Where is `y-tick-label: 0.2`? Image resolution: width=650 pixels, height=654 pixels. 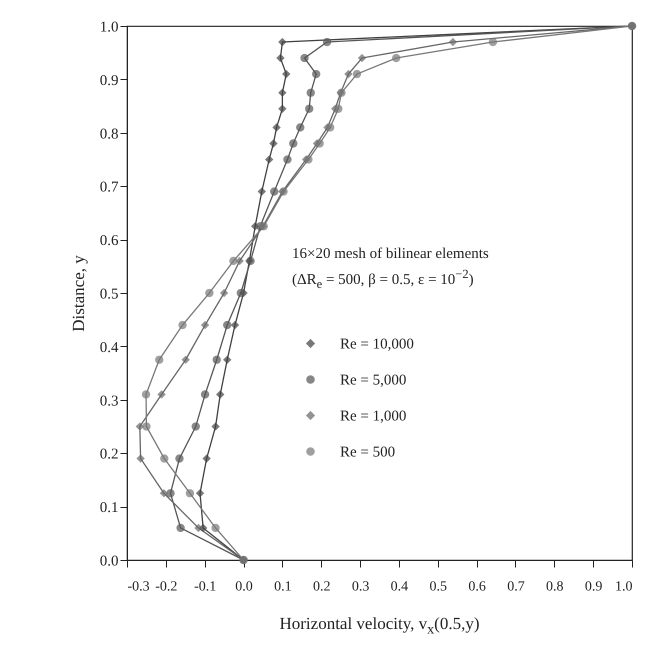
y-tick-label: 0.2 is located at coordinates (109, 454).